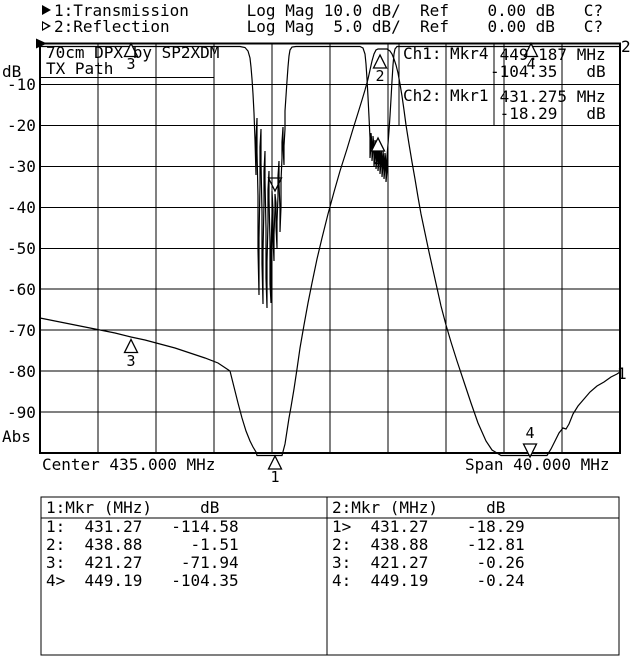 Image resolution: width=640 pixels, height=659 pixels. What do you see at coordinates (419, 507) in the screenshot?
I see `marker-table-right-header: 2:Mkr (MHz) dB` at bounding box center [419, 507].